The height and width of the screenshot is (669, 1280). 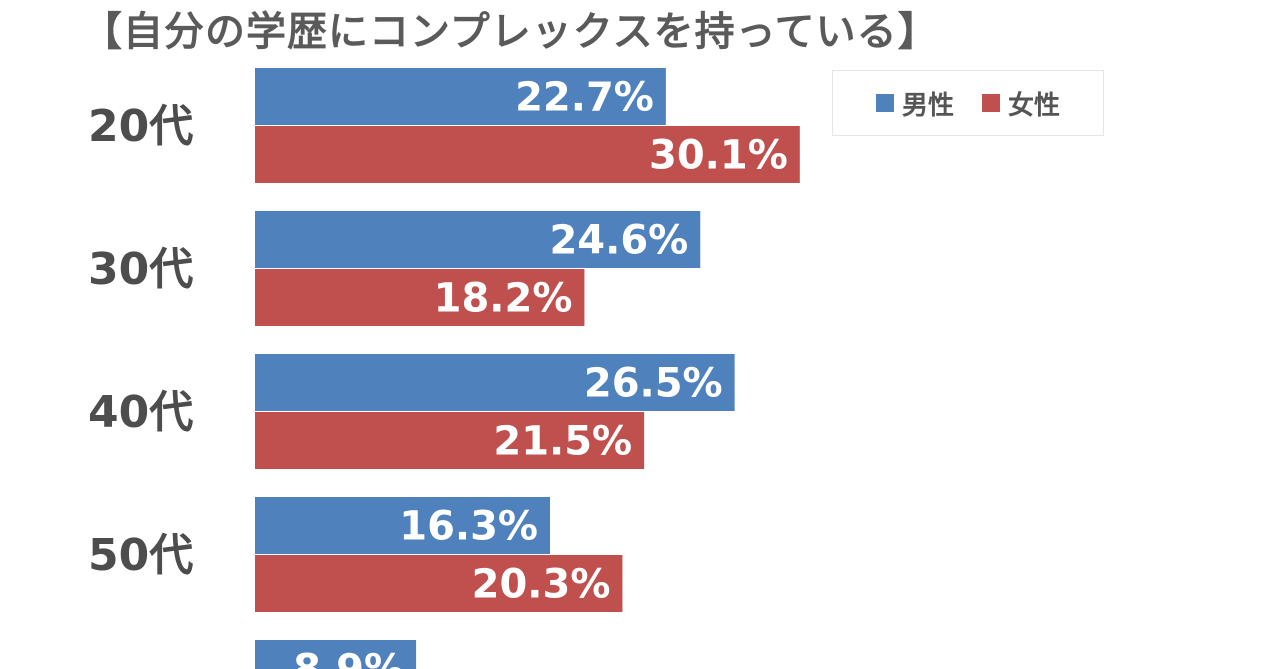 I want to click on category-label-3: 50代, so click(x=140, y=555).